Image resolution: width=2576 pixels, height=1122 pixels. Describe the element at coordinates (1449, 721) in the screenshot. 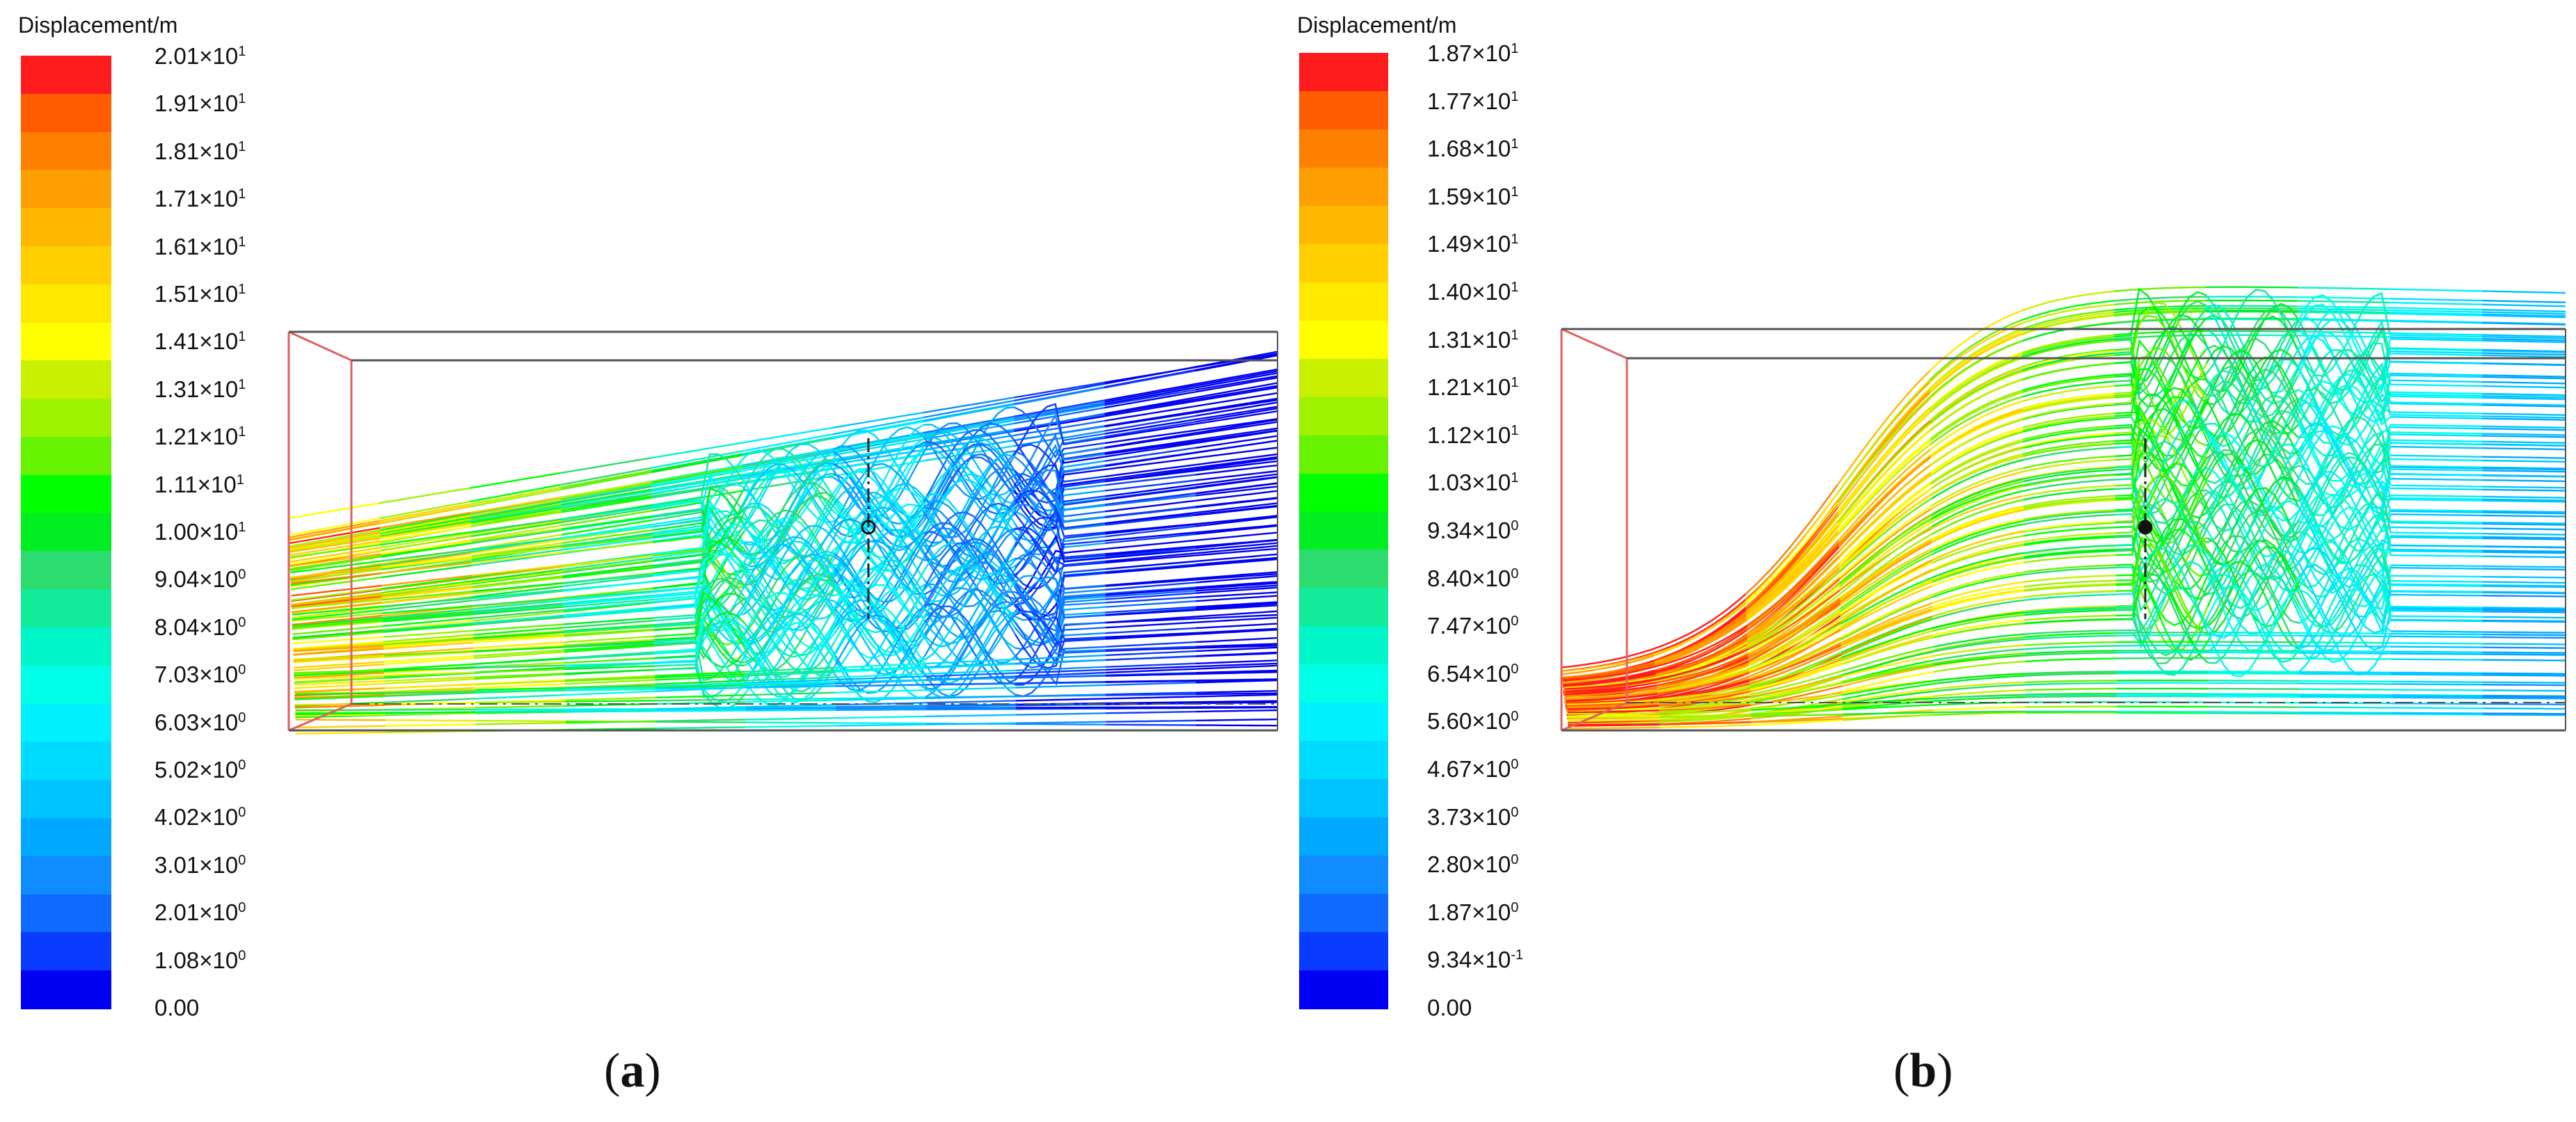

I see `tick-mantissa: 5.60` at that location.